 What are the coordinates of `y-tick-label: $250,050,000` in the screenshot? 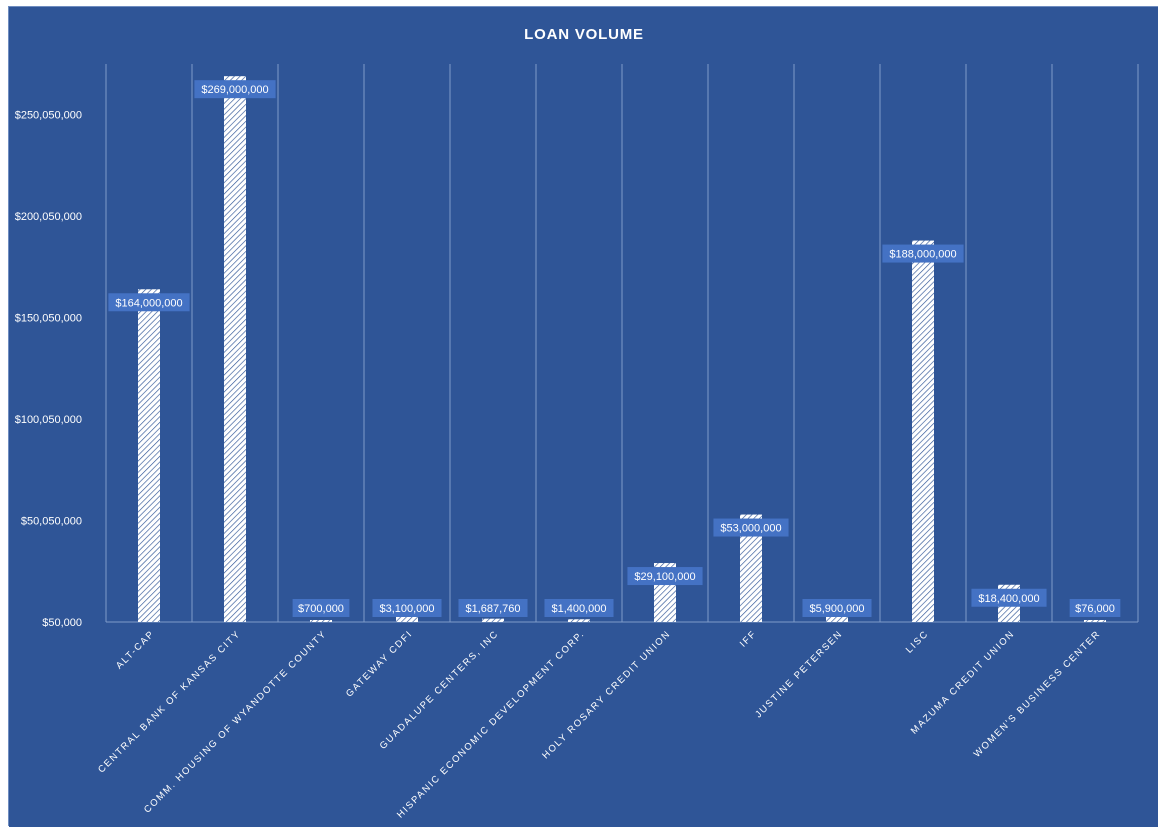 It's located at (48, 116).